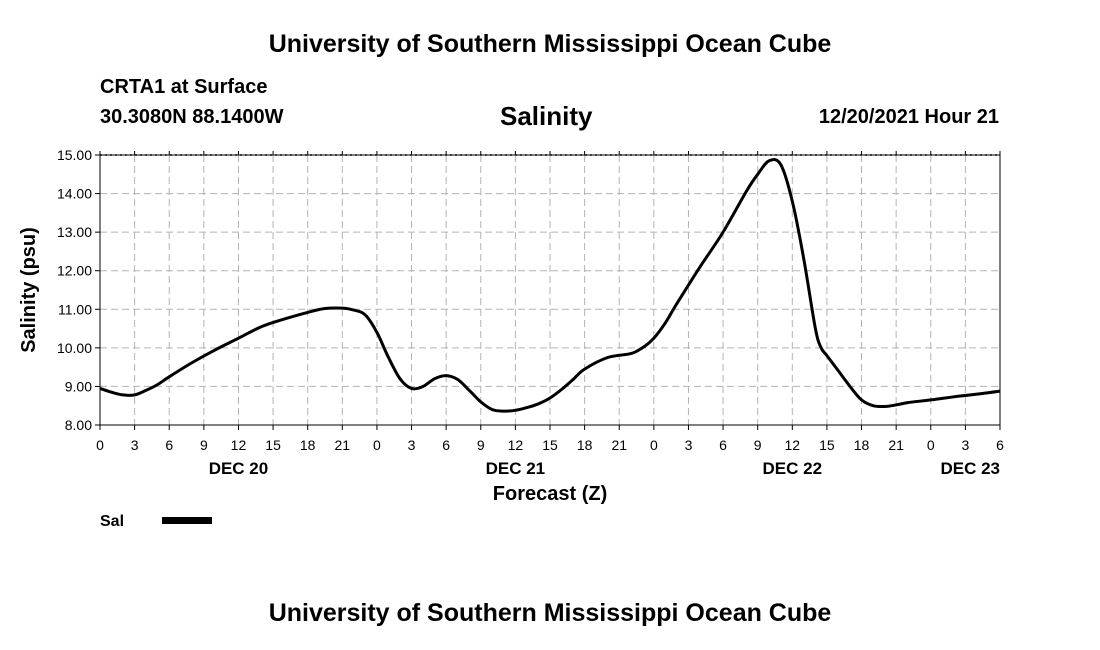 This screenshot has width=1100, height=650. I want to click on y-tick-label: 13.00, so click(74, 232).